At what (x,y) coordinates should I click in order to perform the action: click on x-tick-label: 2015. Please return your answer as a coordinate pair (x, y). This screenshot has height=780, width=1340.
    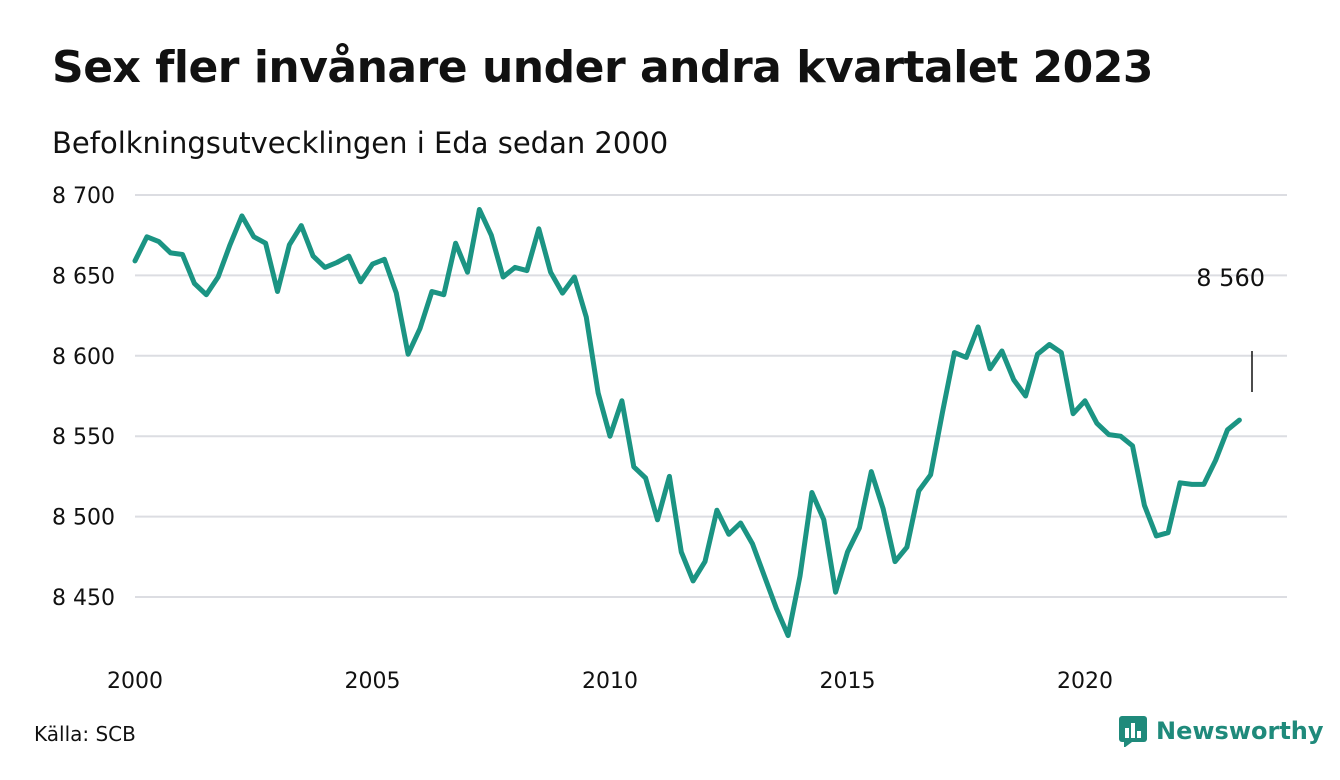
    Looking at the image, I should click on (848, 681).